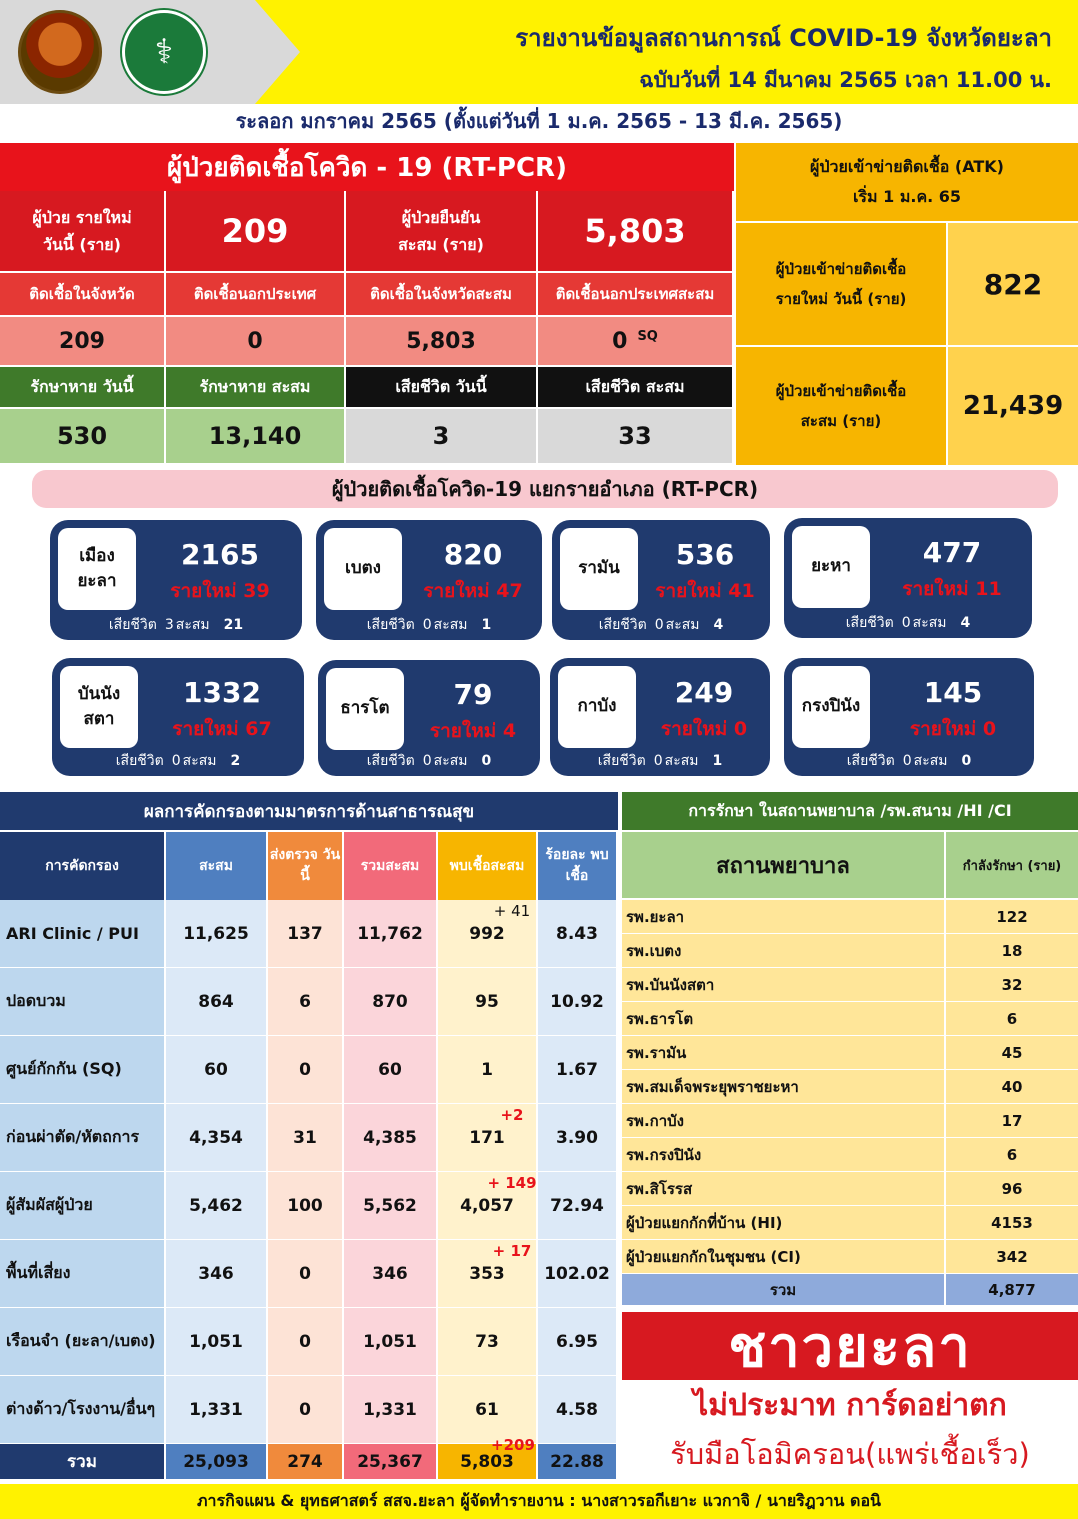 This screenshot has width=1078, height=1519. I want to click on district-deaths: เสียชีวิต 3 สะสม 21, so click(176, 625).